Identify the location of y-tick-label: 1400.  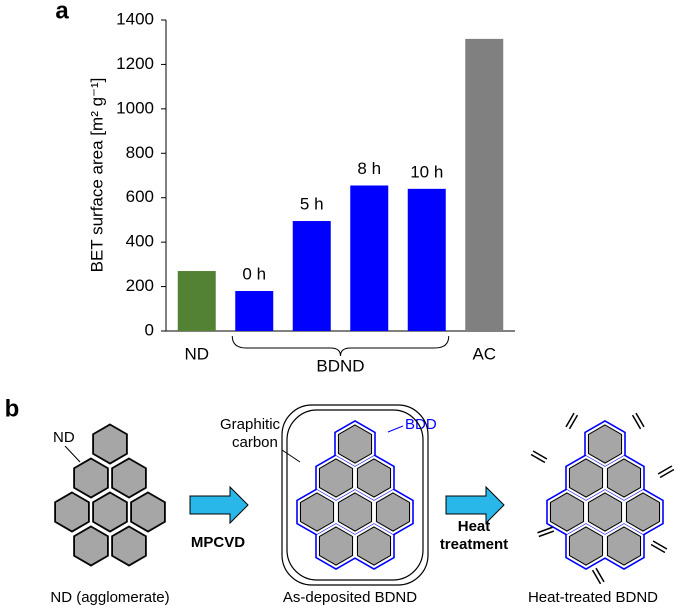
(135, 18).